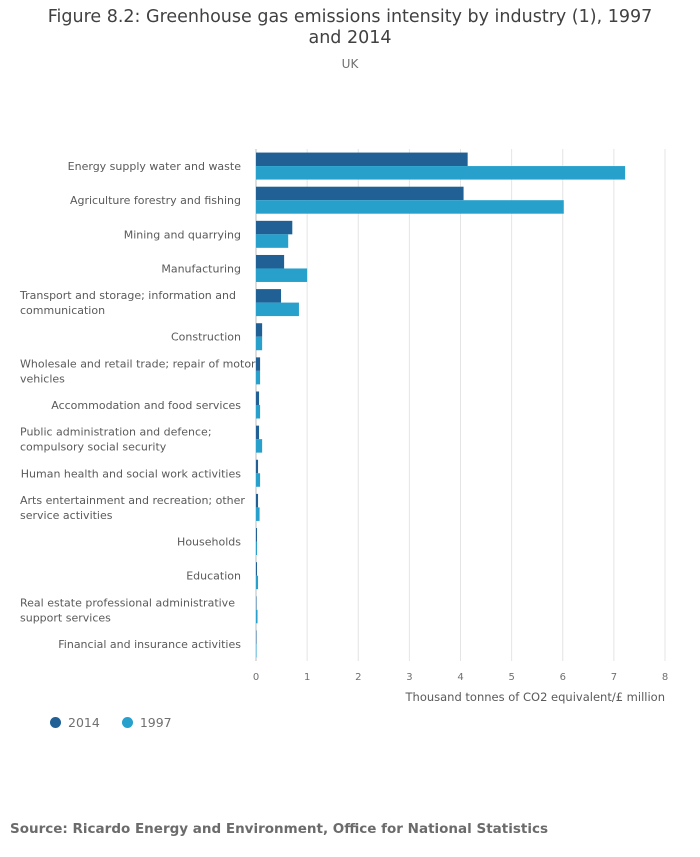 This screenshot has height=857, width=700. I want to click on category-label: vehicles, so click(42, 378).